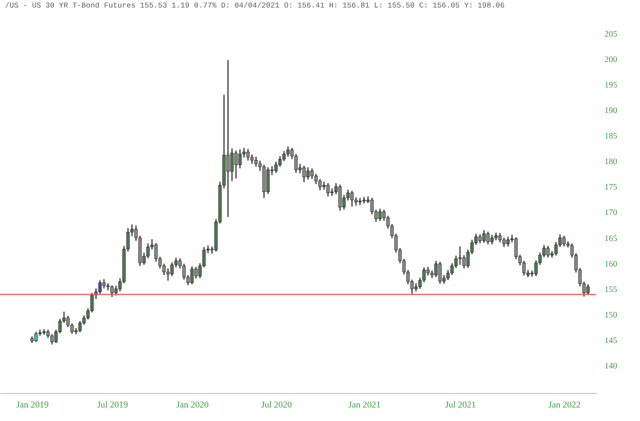  I want to click on y-tick-label: 165, so click(611, 237).